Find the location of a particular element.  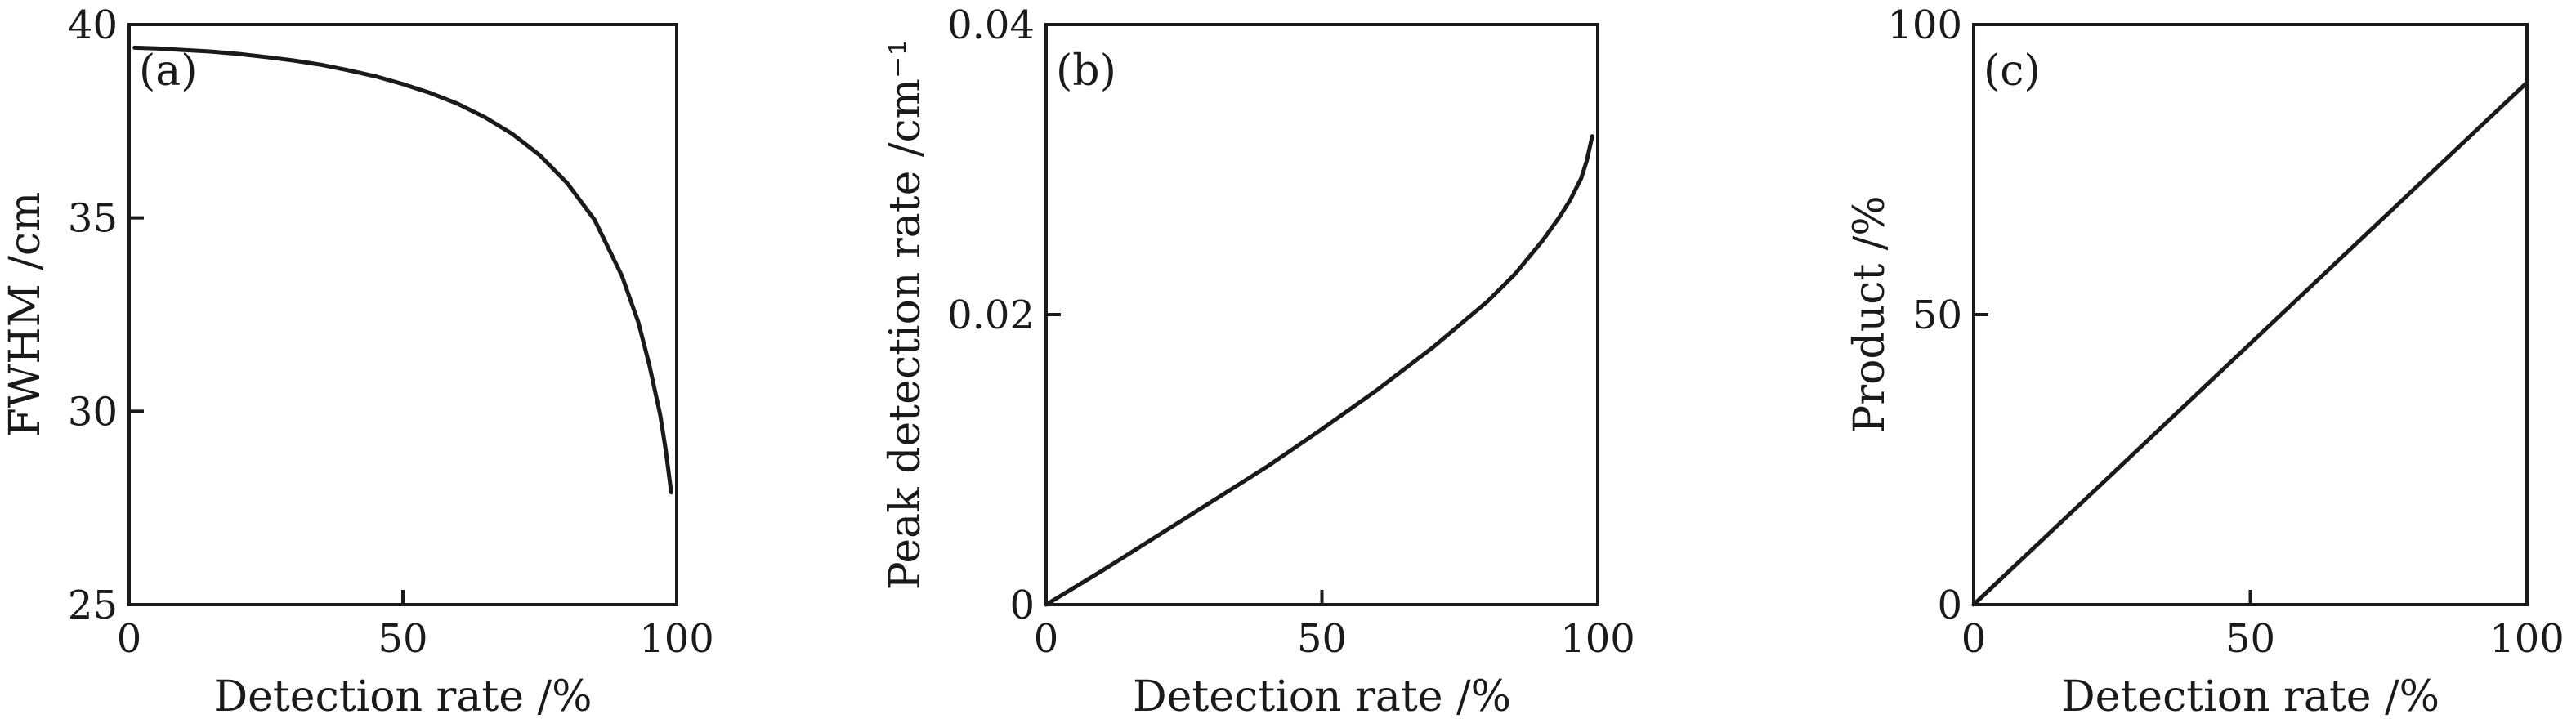

y-tick-label: 0.04 is located at coordinates (991, 25).